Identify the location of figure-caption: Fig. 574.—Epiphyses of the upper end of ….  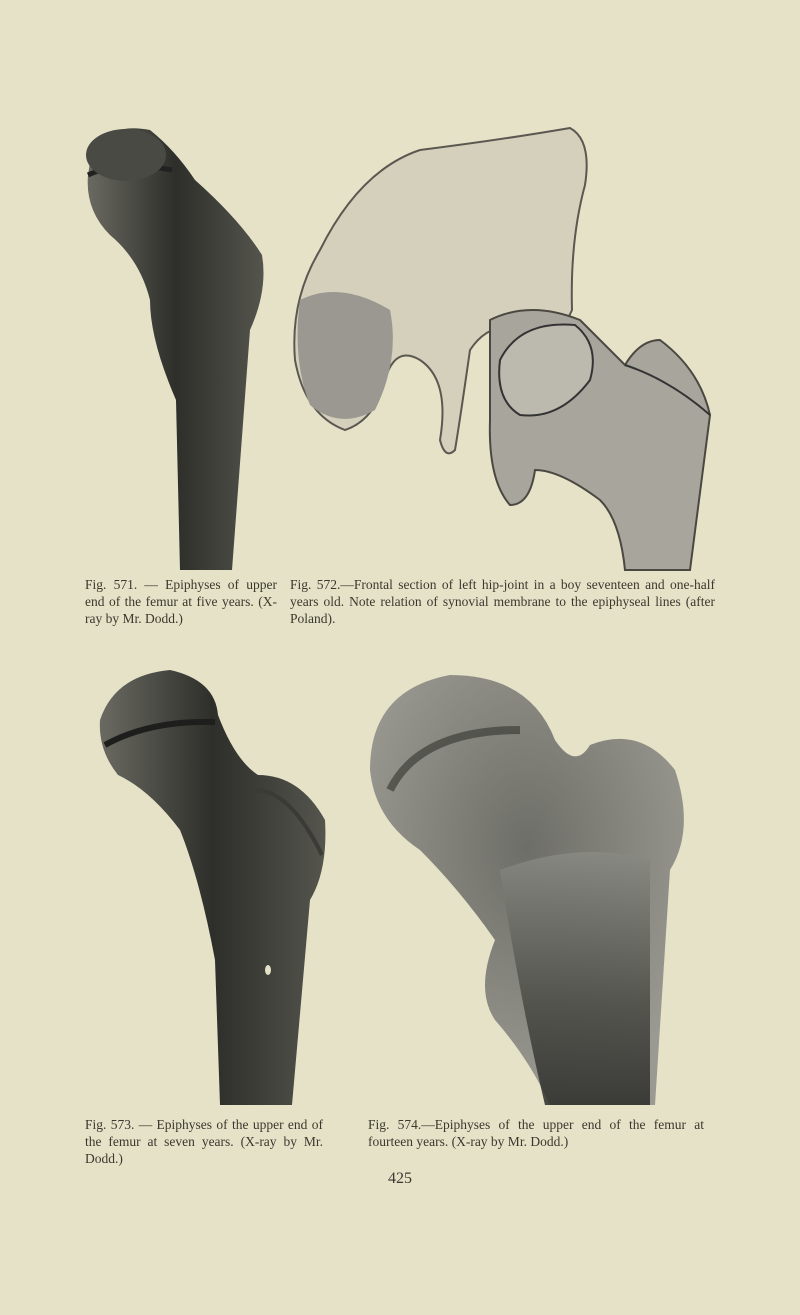
(536, 1133).